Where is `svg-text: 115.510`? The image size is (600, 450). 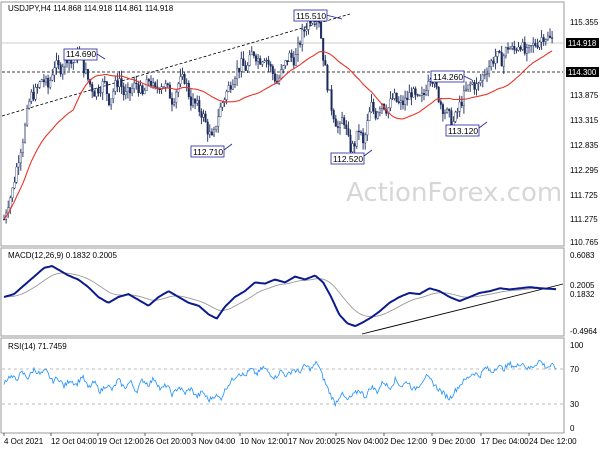
svg-text: 115.510 is located at coordinates (311, 16).